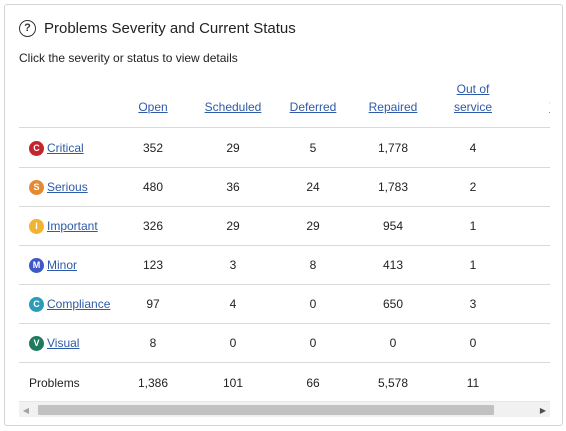  I want to click on column-header: Out of service, so click(473, 102).